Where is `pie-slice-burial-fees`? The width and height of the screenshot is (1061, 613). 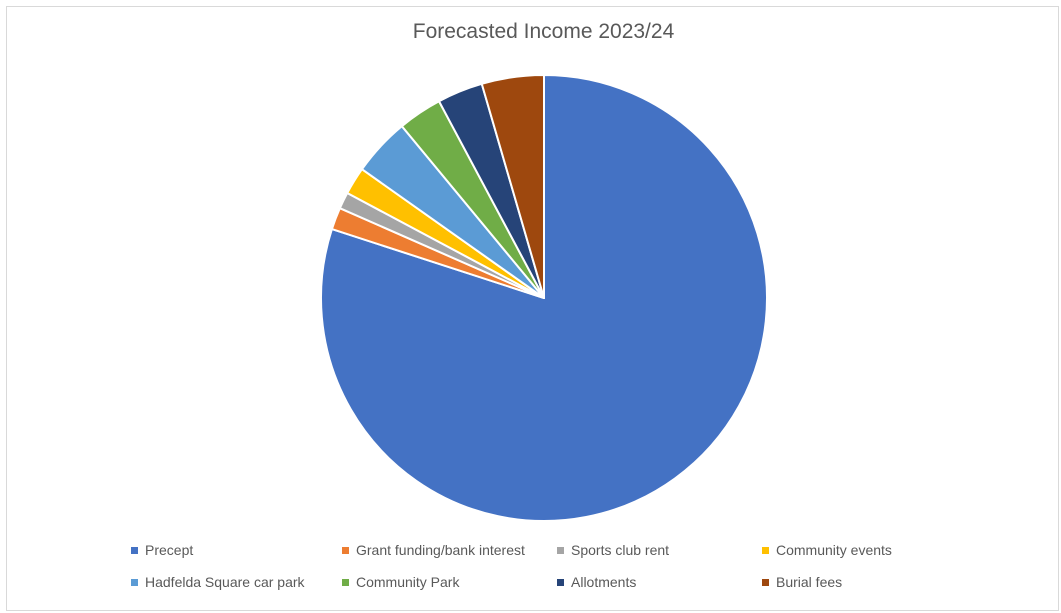
pie-slice-burial-fees is located at coordinates (512, 186).